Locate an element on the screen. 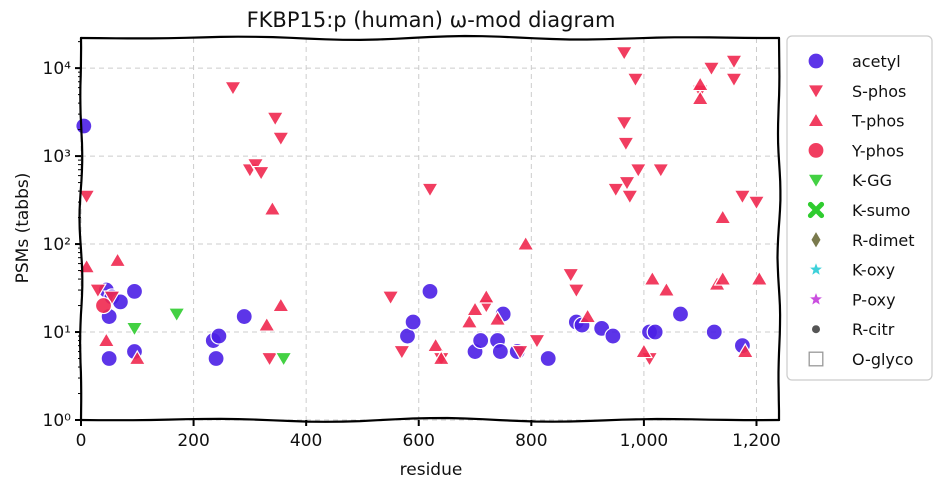  x-tick-label: 800 is located at coordinates (531, 441).